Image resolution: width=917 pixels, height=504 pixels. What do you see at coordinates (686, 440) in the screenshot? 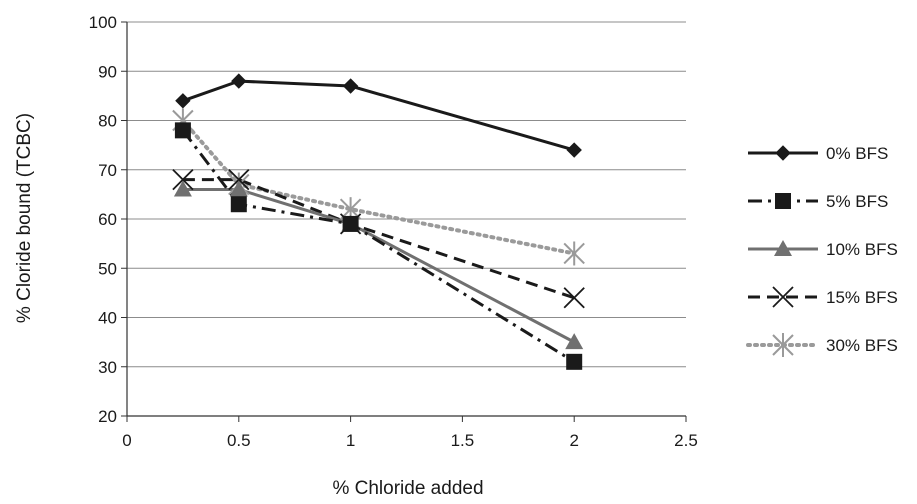
I see `x-tick-label-2.5: 2.5` at bounding box center [686, 440].